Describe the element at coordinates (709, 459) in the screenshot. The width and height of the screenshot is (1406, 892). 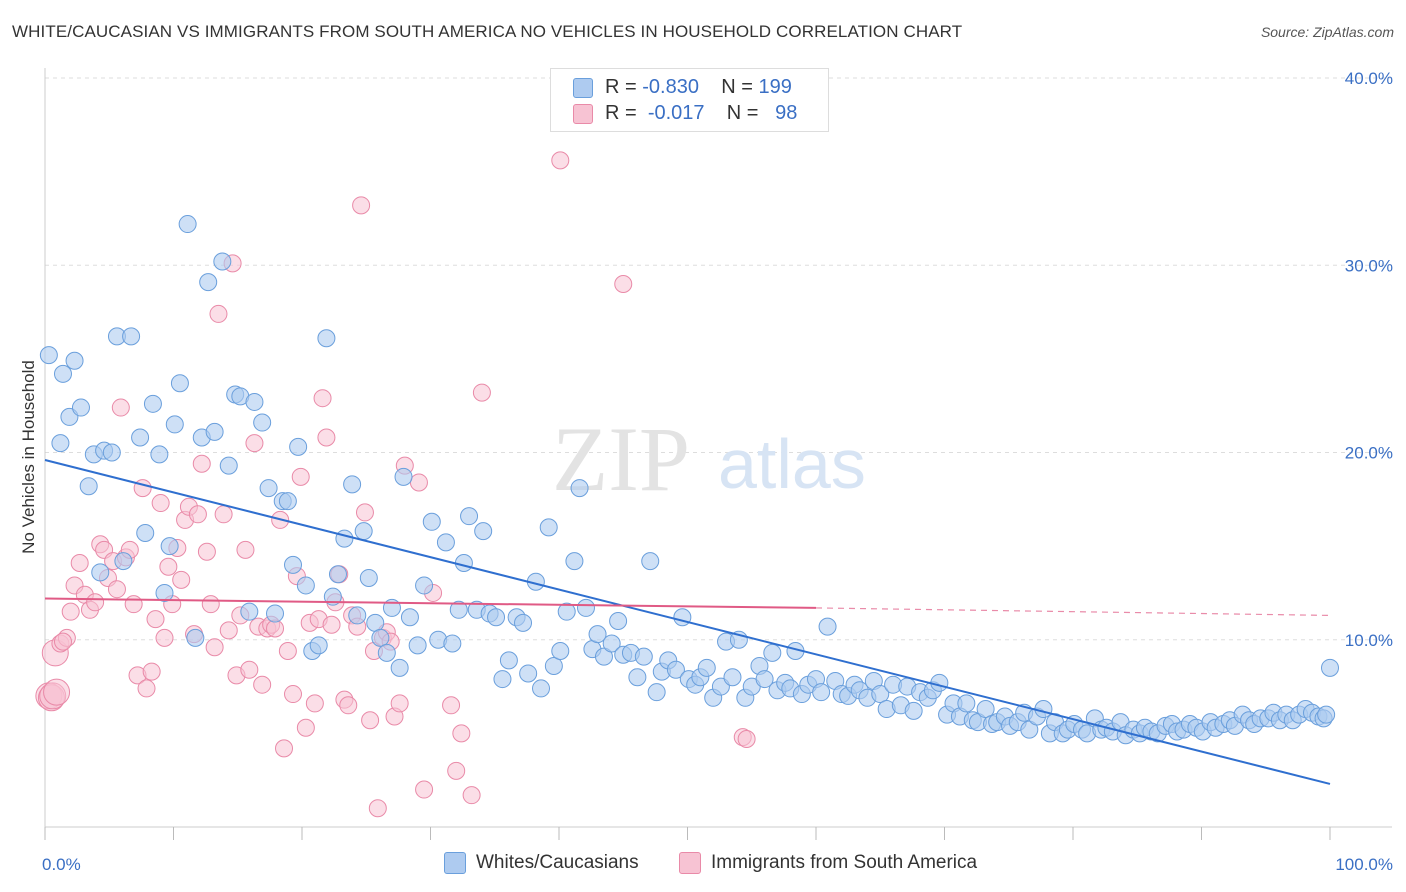
I see `watermark: ZIP atlas` at that location.